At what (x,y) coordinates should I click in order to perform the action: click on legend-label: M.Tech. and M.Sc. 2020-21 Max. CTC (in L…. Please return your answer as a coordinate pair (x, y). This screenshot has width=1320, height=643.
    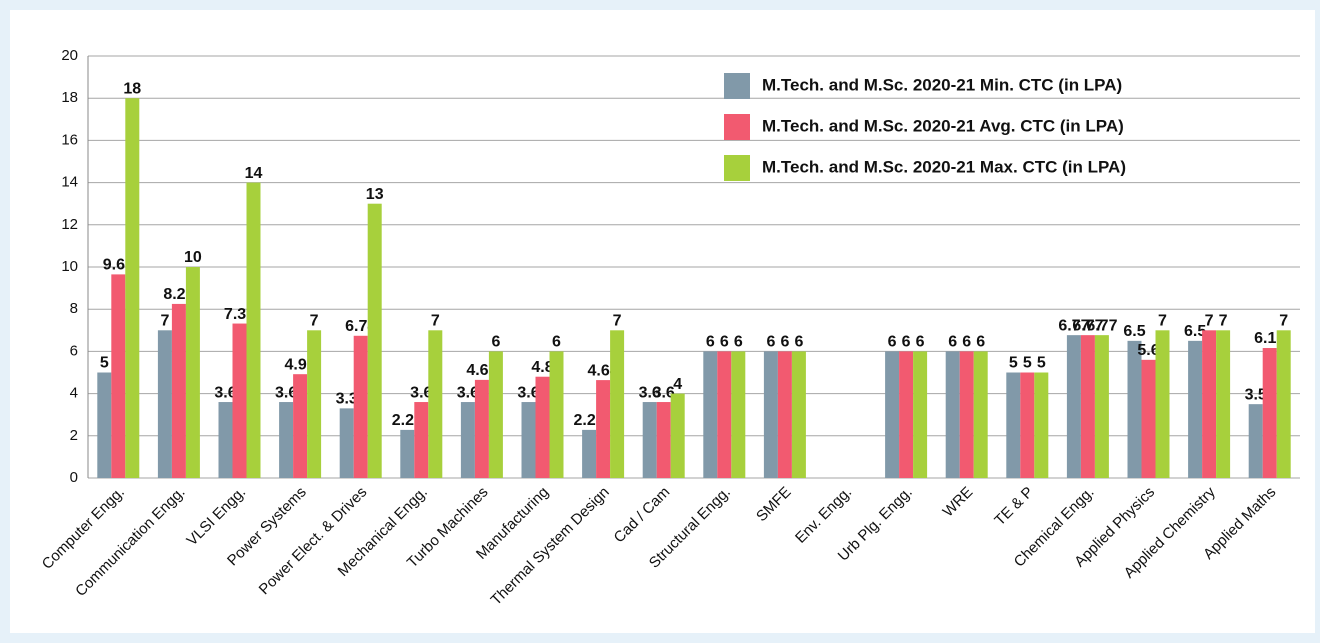
    Looking at the image, I should click on (944, 166).